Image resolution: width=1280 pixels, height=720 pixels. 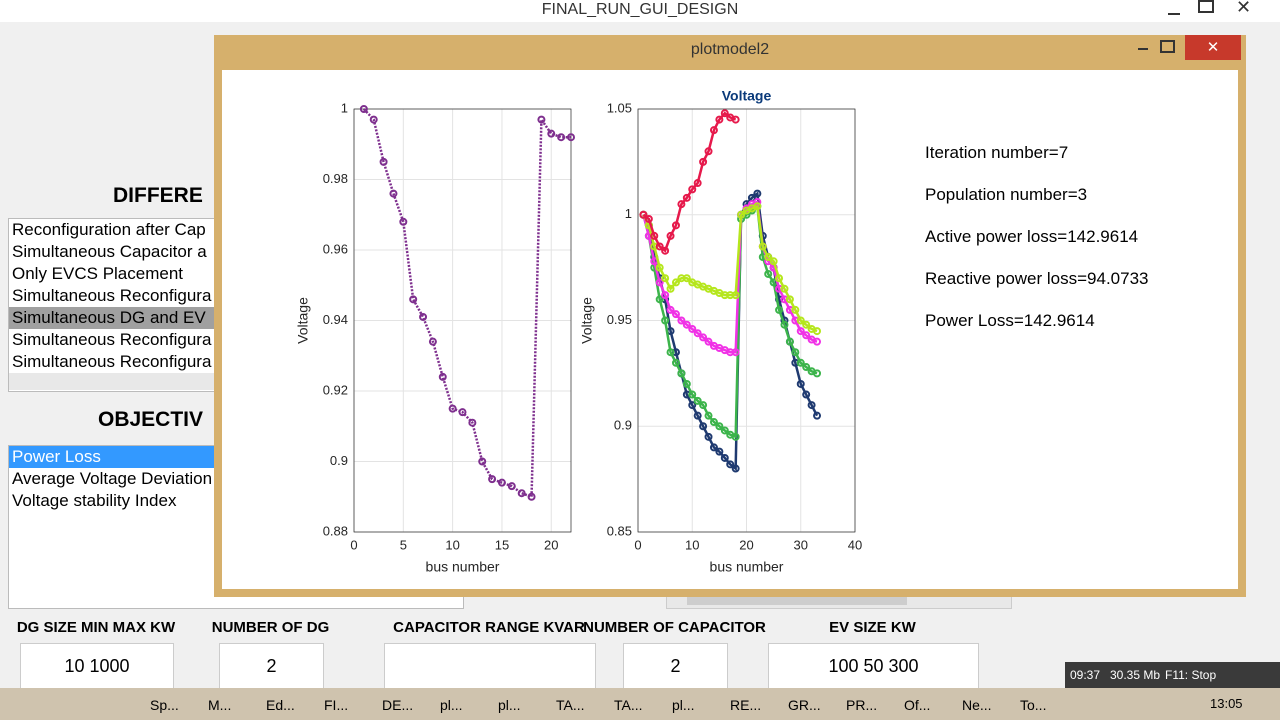 What do you see at coordinates (692, 544) in the screenshot?
I see `x-tick-label: 10` at bounding box center [692, 544].